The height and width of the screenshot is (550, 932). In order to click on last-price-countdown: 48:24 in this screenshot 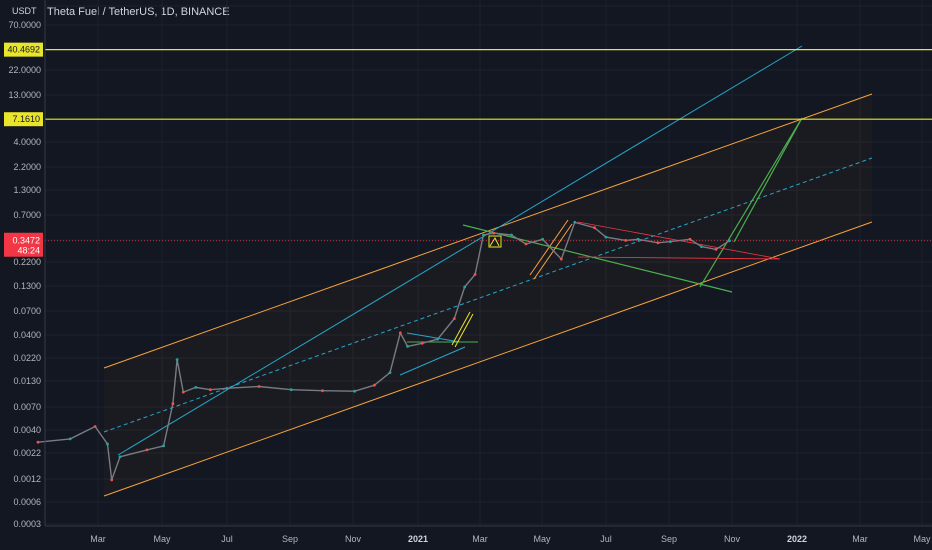, I will do `click(28, 251)`.